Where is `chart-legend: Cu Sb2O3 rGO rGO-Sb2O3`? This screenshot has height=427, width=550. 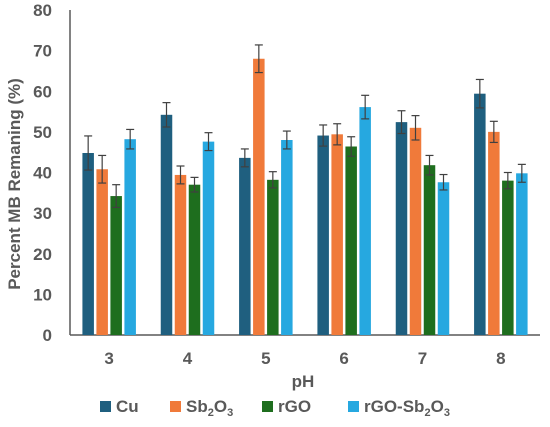 chart-legend: Cu Sb2O3 rGO rGO-Sb2O3 is located at coordinates (275, 408).